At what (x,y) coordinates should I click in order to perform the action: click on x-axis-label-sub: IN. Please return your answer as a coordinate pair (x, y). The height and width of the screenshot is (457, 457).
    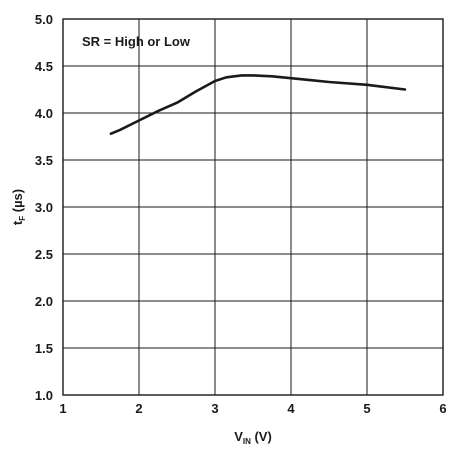
    Looking at the image, I should click on (247, 441).